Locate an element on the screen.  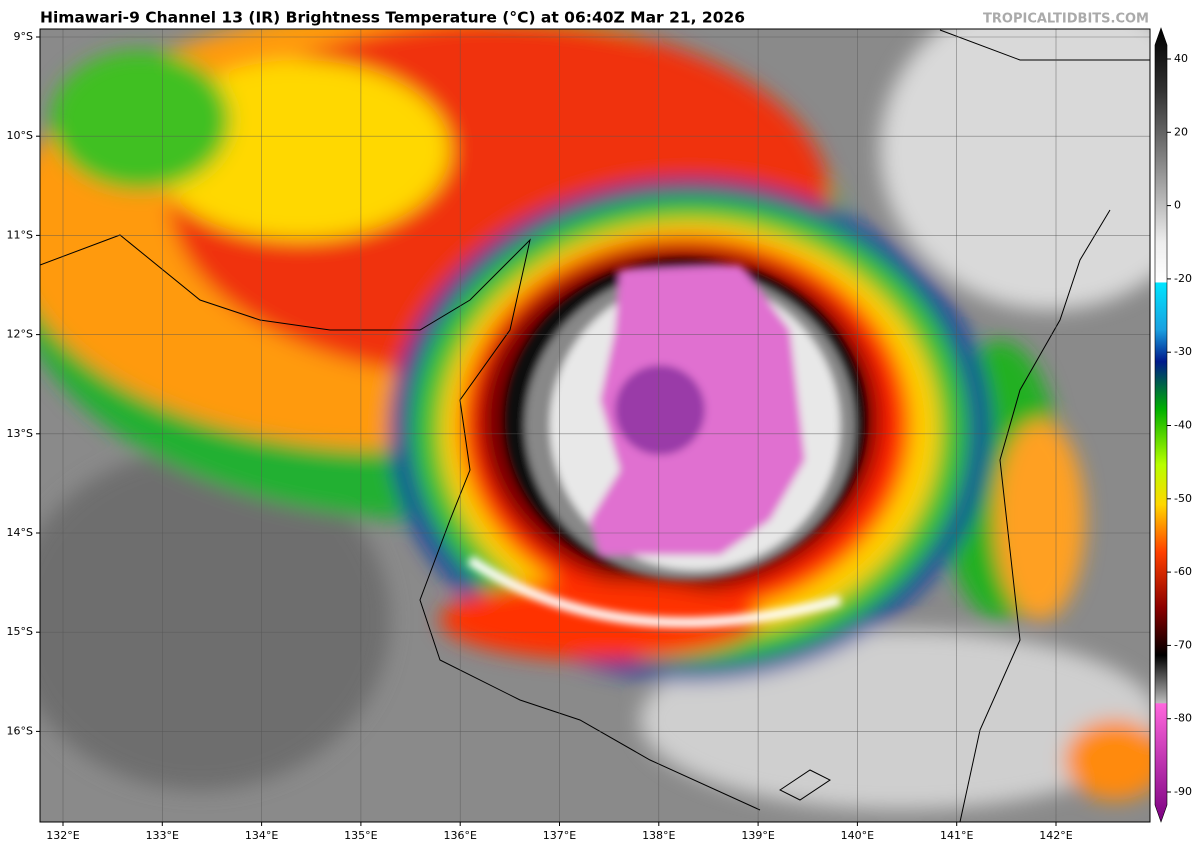
lat-label: 10°S is located at coordinates (20, 135).